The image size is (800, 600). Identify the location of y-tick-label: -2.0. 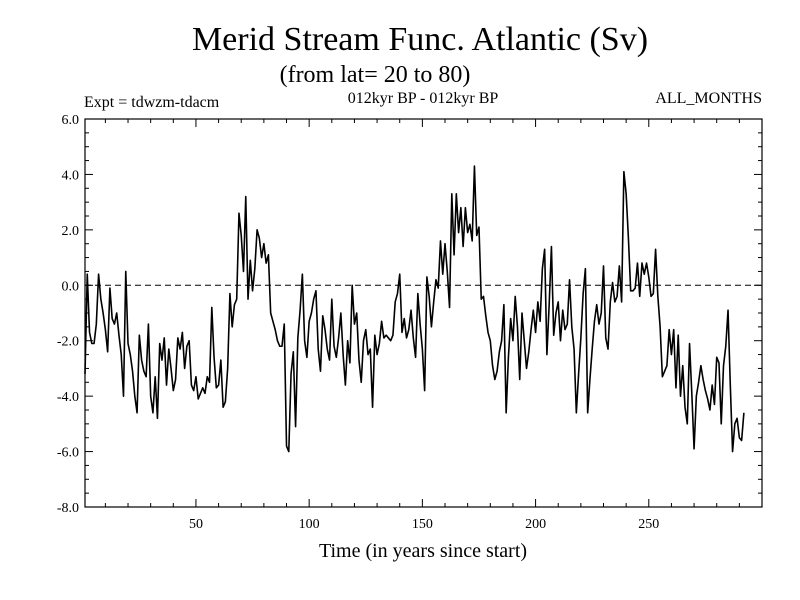
(68, 342).